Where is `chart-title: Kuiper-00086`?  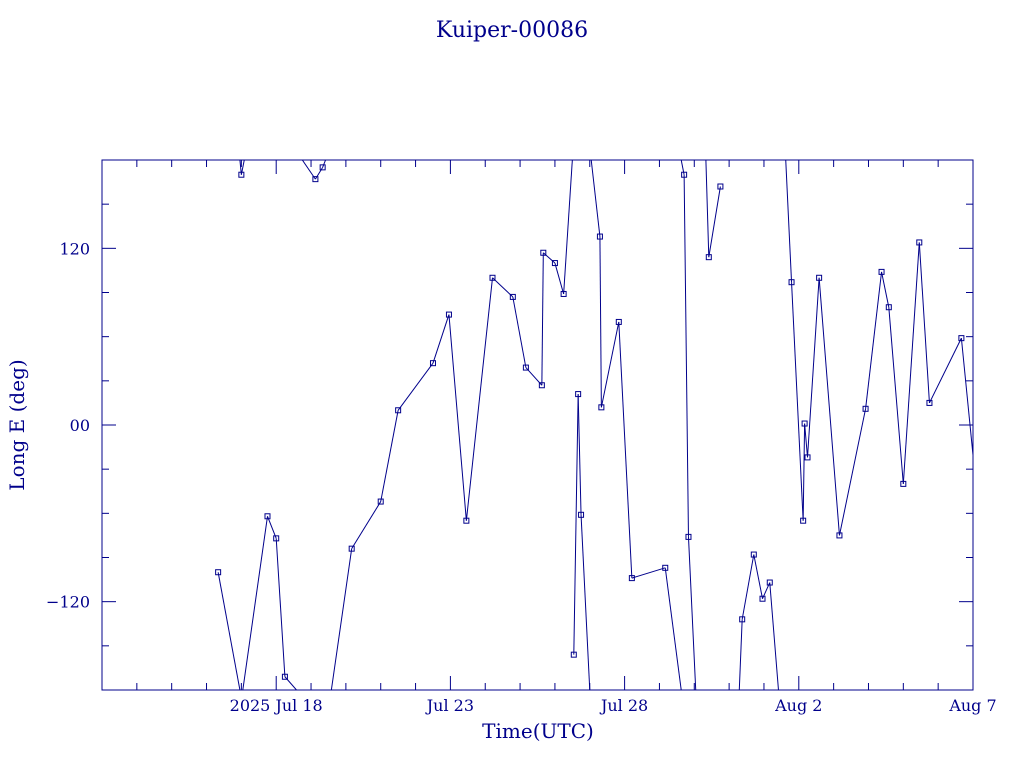
chart-title: Kuiper-00086 is located at coordinates (512, 30).